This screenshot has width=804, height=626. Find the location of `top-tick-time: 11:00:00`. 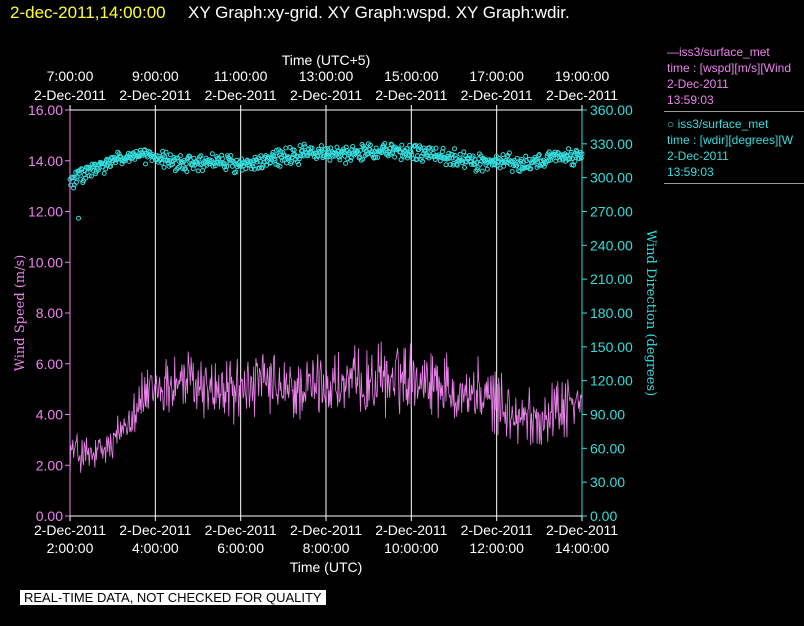

top-tick-time: 11:00:00 is located at coordinates (241, 76).